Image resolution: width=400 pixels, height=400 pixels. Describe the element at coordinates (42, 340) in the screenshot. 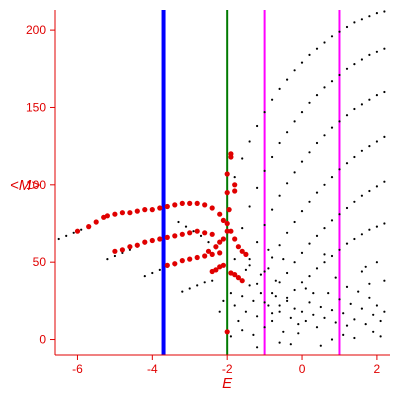

I see `y-tick-label: 0` at that location.